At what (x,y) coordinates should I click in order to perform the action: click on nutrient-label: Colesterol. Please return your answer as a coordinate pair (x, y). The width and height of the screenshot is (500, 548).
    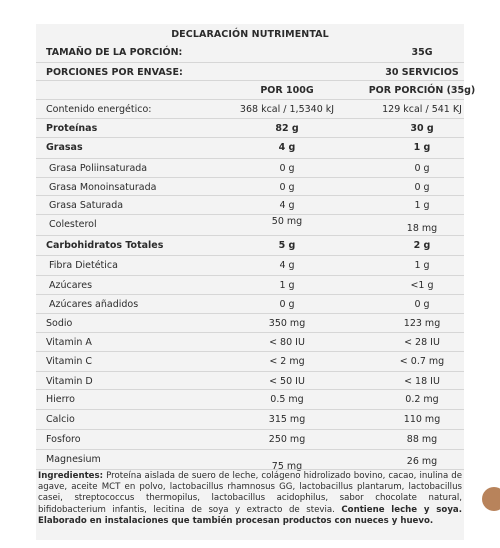
    Looking at the image, I should click on (73, 224).